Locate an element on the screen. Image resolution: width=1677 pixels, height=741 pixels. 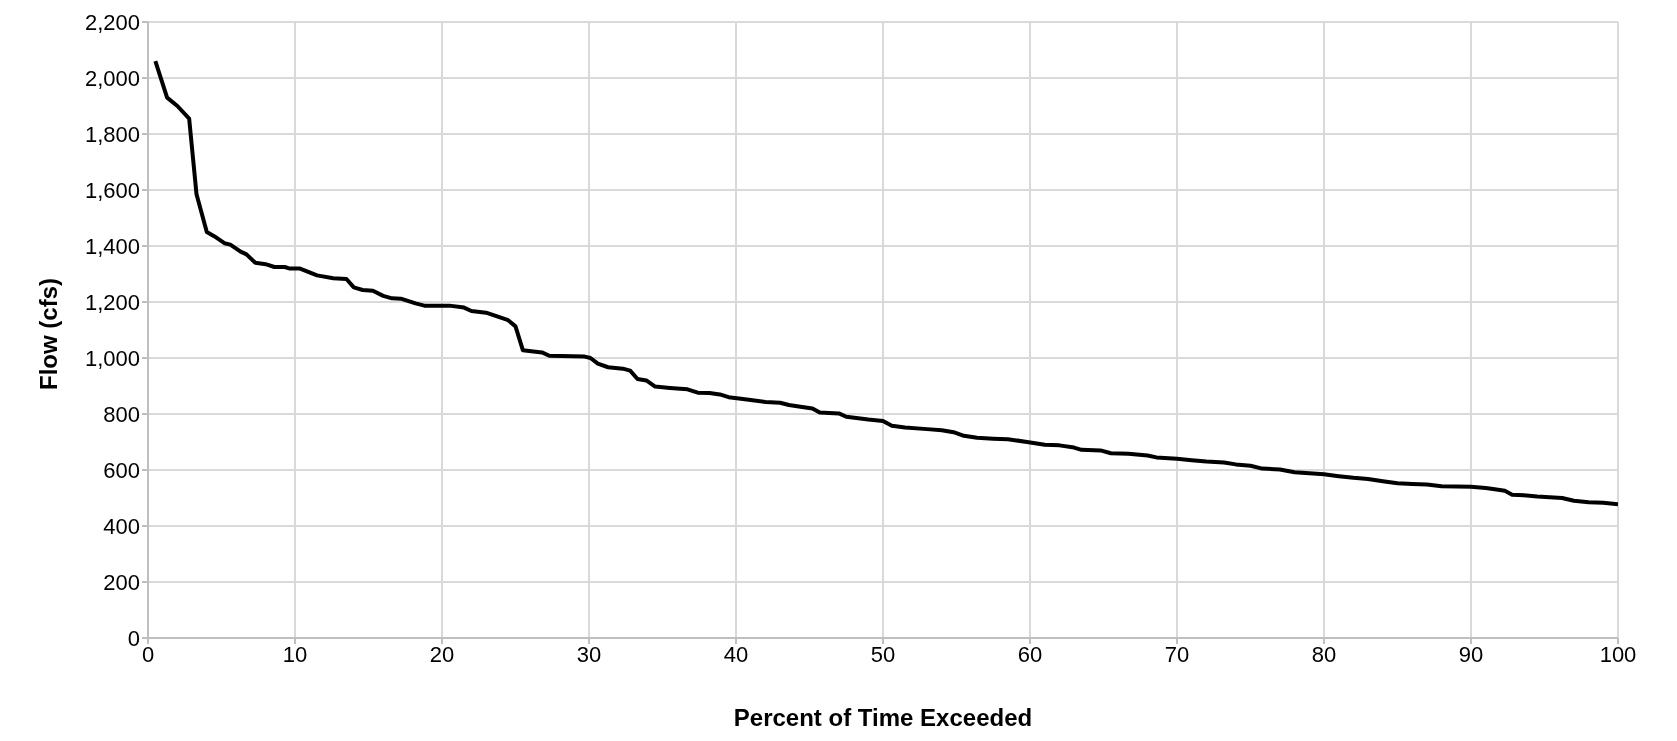
y-tick-label: 1,400 is located at coordinates (112, 246).